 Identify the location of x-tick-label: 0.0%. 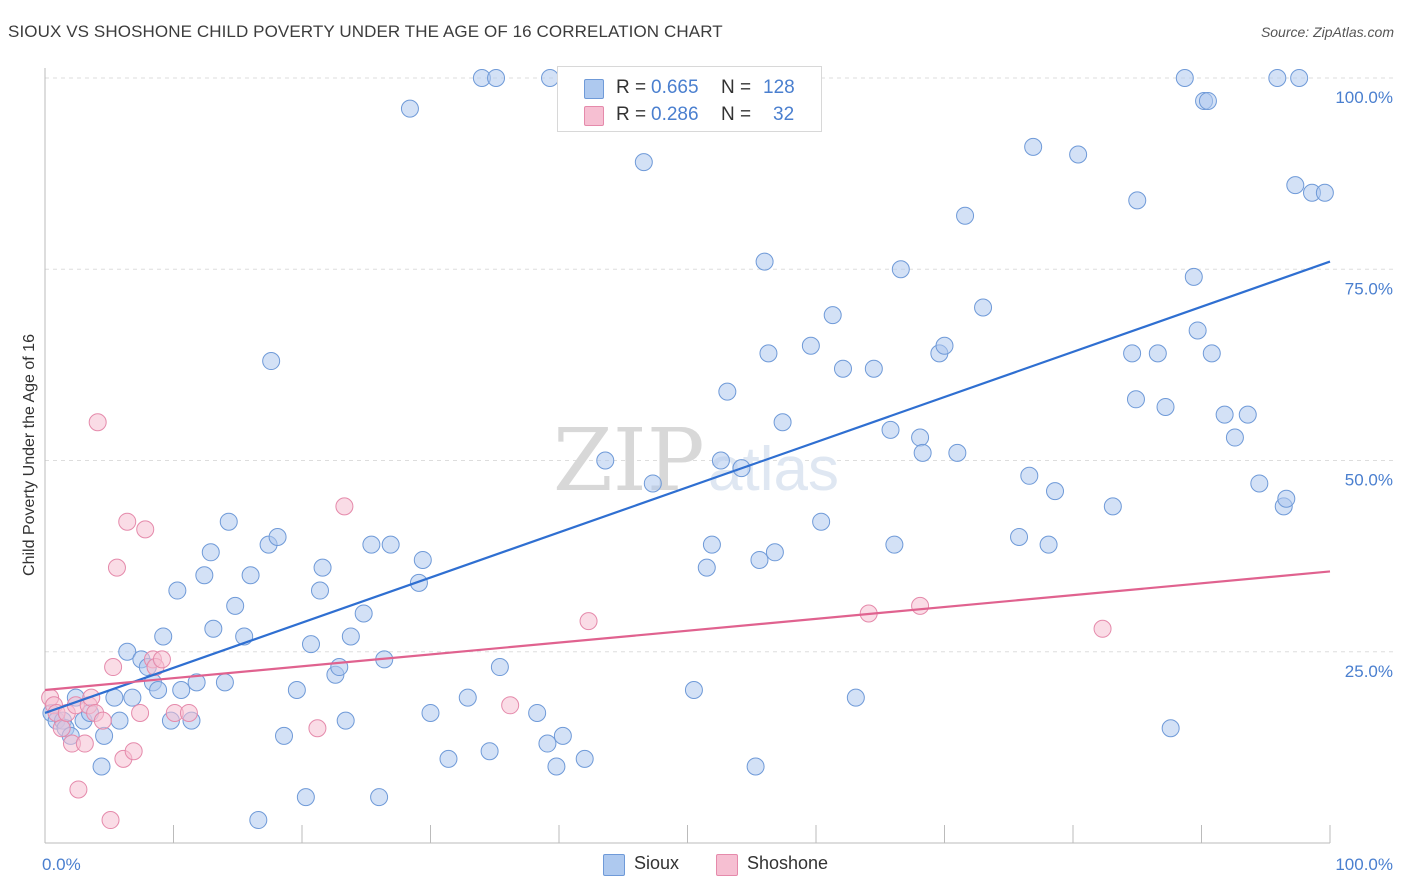
(61, 864).